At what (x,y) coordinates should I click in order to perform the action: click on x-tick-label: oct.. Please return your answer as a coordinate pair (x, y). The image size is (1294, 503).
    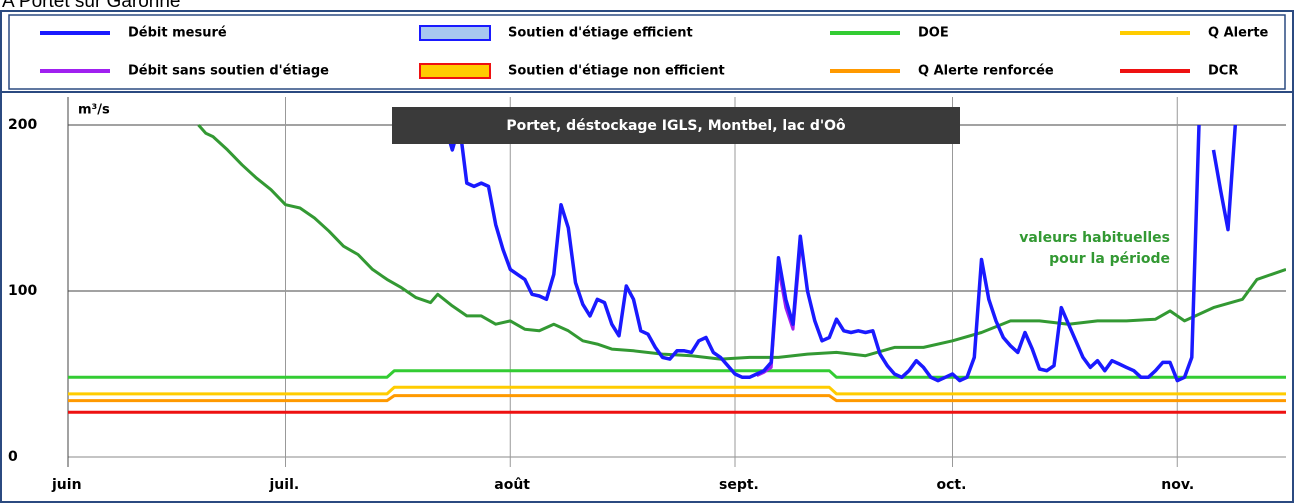
    Looking at the image, I should click on (952, 485).